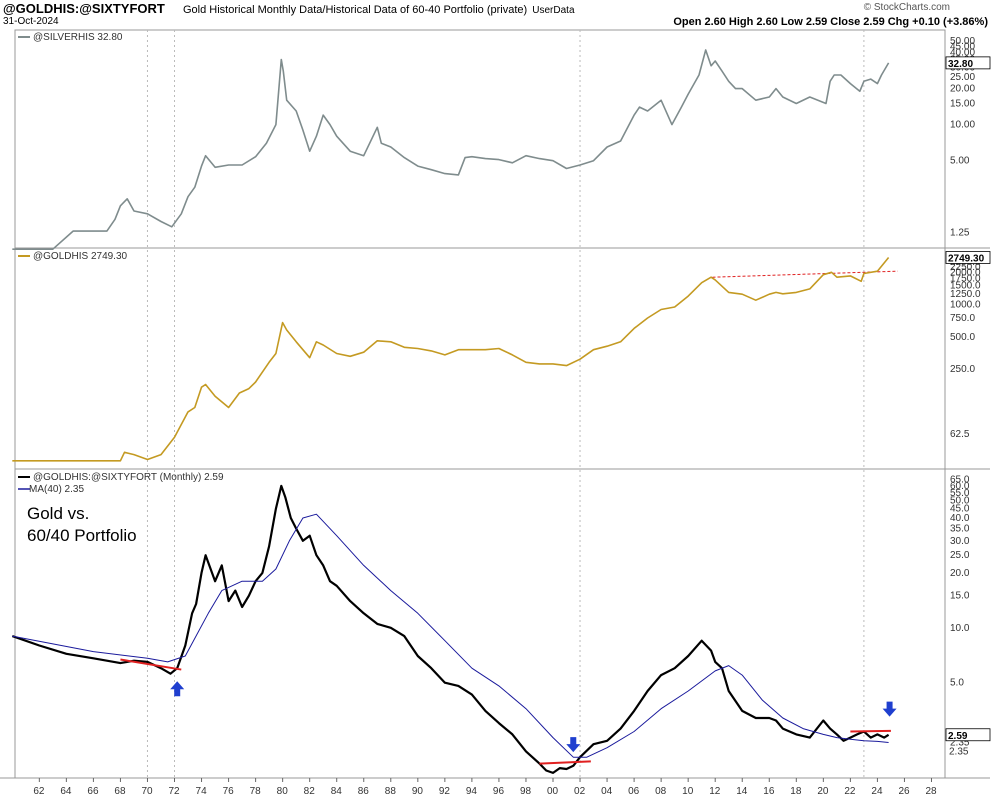  I want to click on x-tick-label: 70, so click(147, 791).